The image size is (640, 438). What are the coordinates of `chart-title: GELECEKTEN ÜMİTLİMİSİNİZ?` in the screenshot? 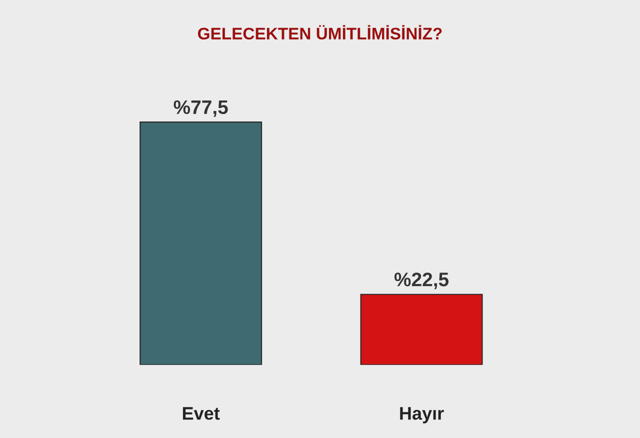 It's located at (320, 32).